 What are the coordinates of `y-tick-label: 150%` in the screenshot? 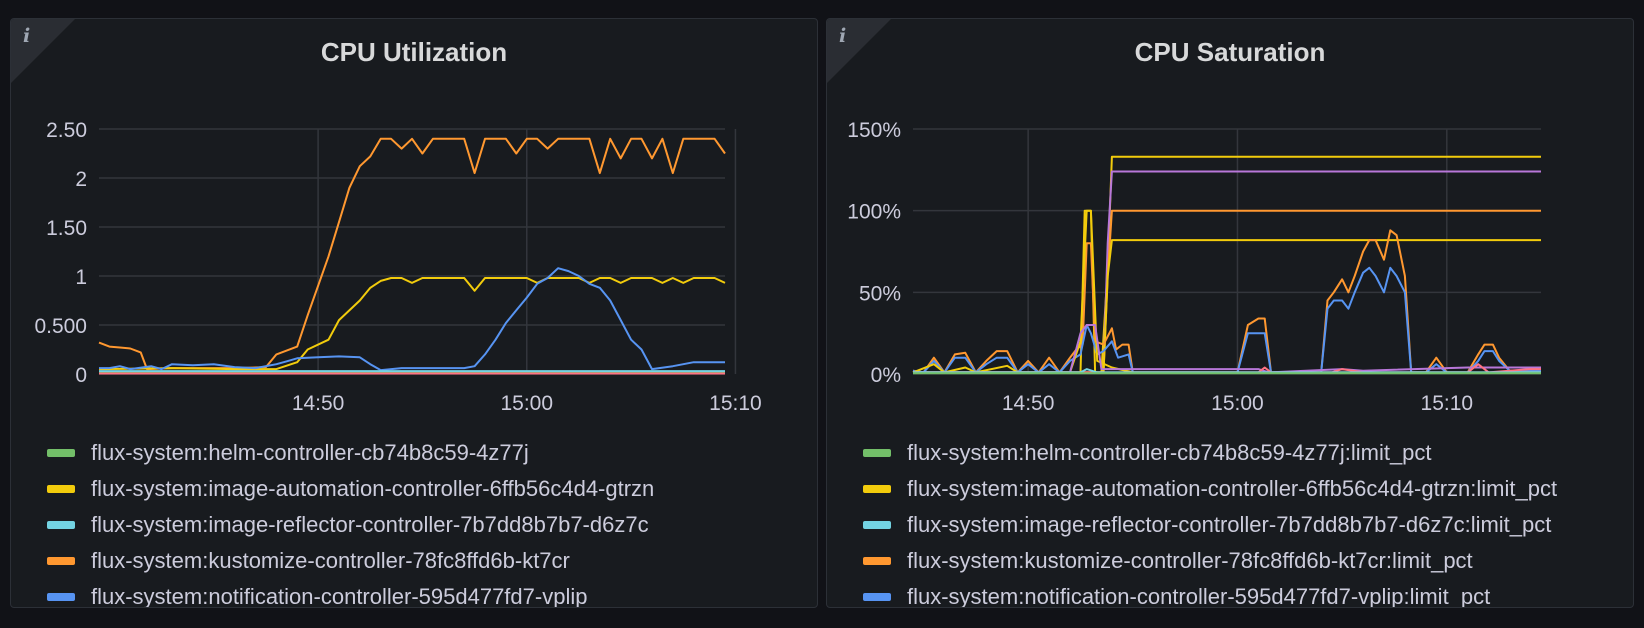 It's located at (874, 130).